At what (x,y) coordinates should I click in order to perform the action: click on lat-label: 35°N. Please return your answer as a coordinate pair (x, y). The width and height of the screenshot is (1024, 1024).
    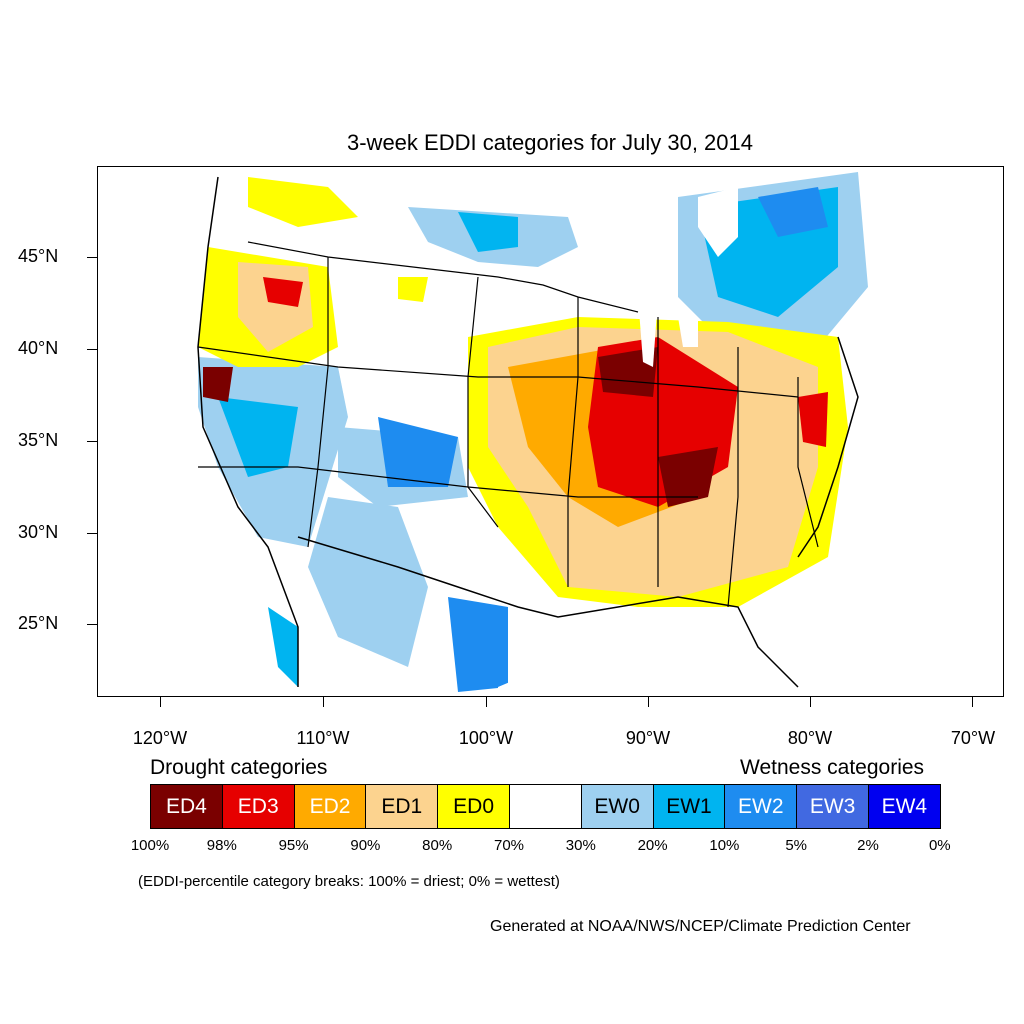
    Looking at the image, I should click on (38, 440).